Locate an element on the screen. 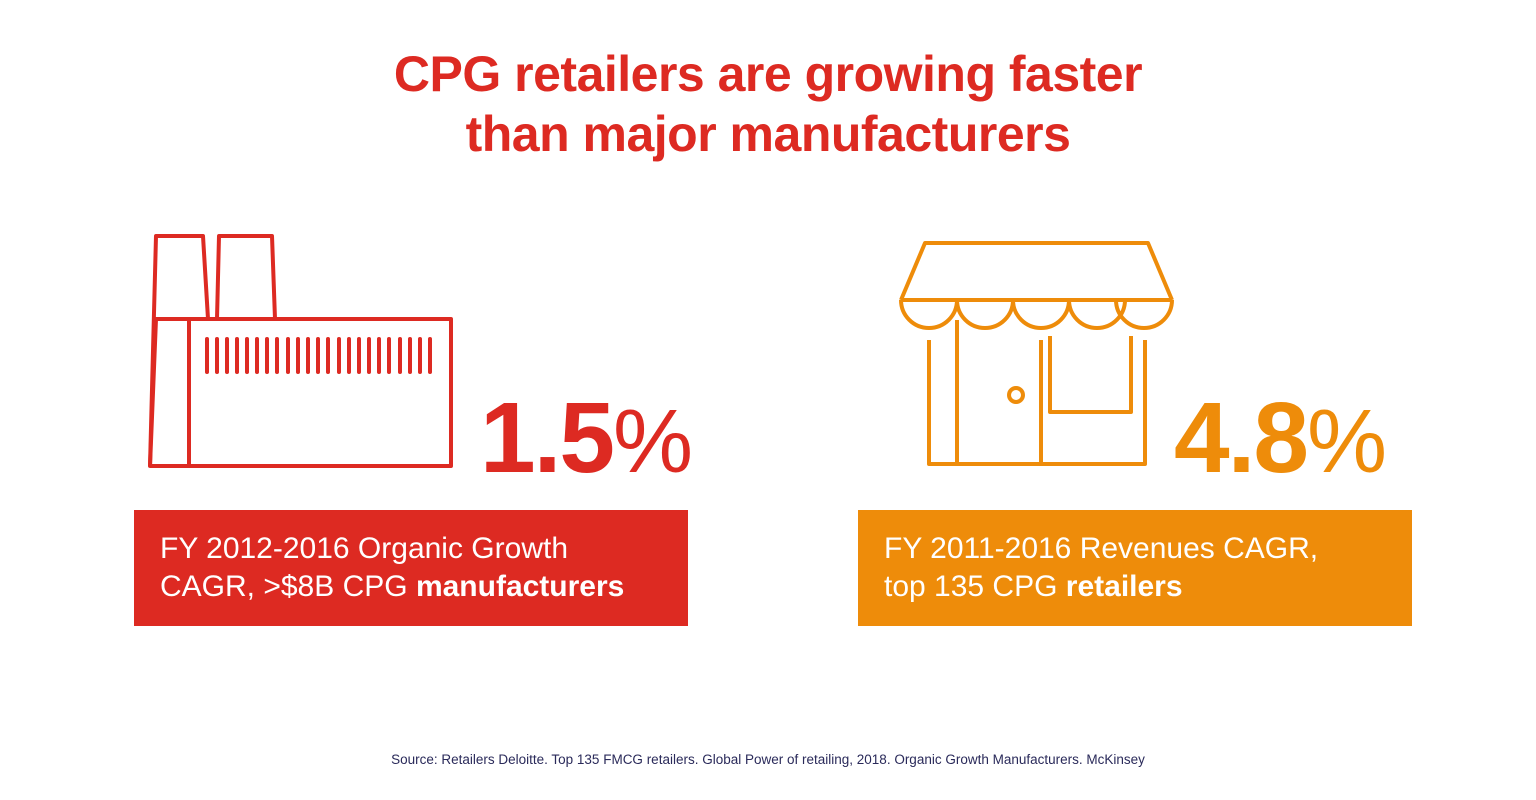 Image resolution: width=1536 pixels, height=800 pixels. retailers-growth-value: 4.8% is located at coordinates (1280, 438).